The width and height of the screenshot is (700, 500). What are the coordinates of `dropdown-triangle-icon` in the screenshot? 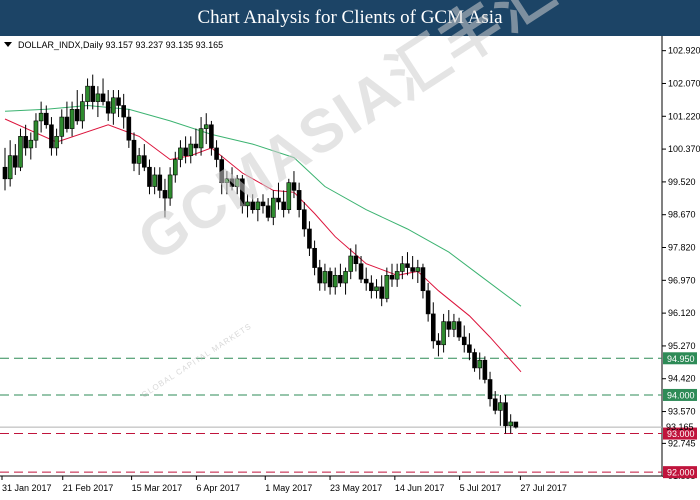 It's located at (8, 44).